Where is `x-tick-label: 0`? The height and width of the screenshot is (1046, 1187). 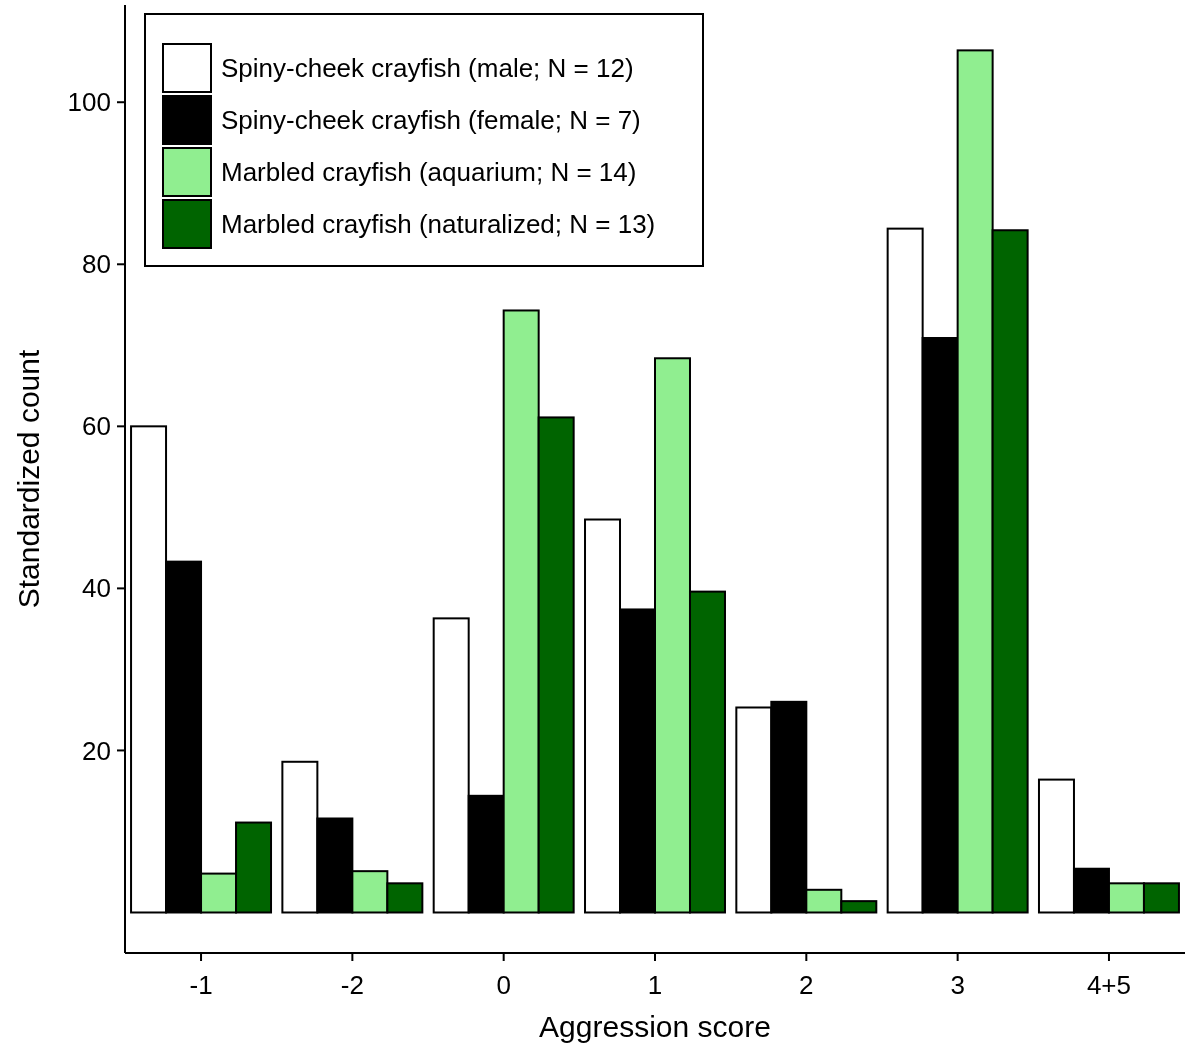 x-tick-label: 0 is located at coordinates (503, 985).